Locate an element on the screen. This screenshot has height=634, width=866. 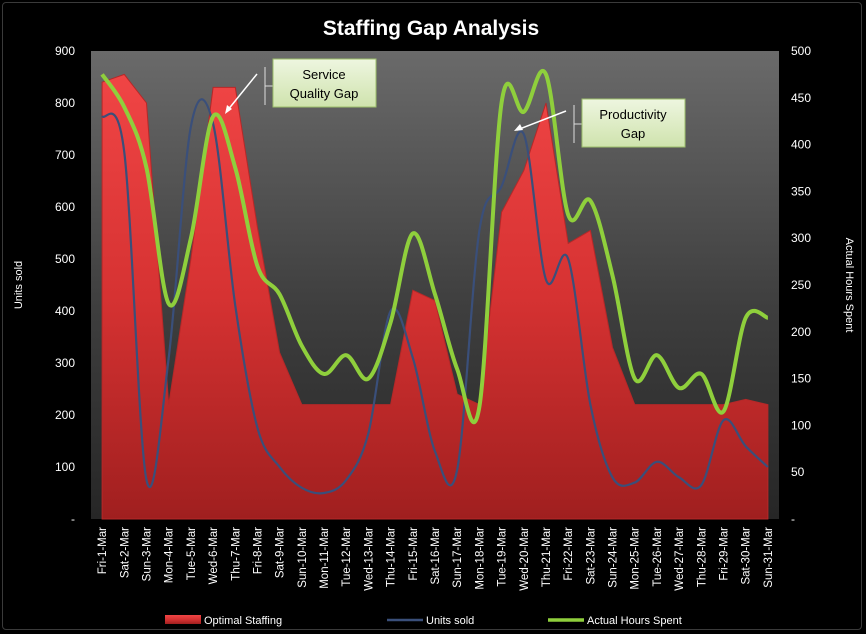
y-tick-label: 500 is located at coordinates (65, 259).